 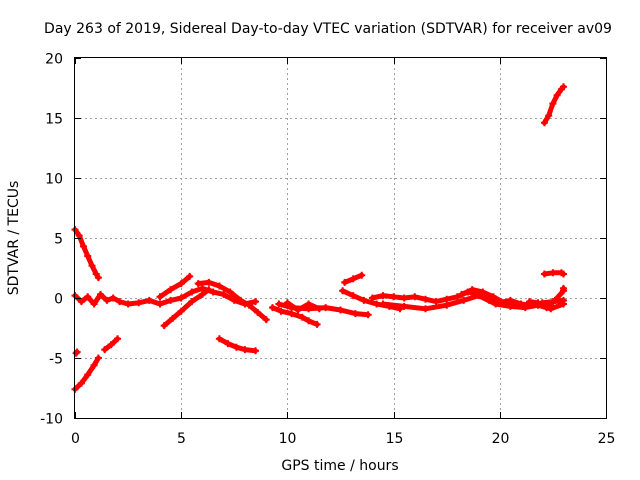 I want to click on y-tick-label: -5, so click(x=56, y=360).